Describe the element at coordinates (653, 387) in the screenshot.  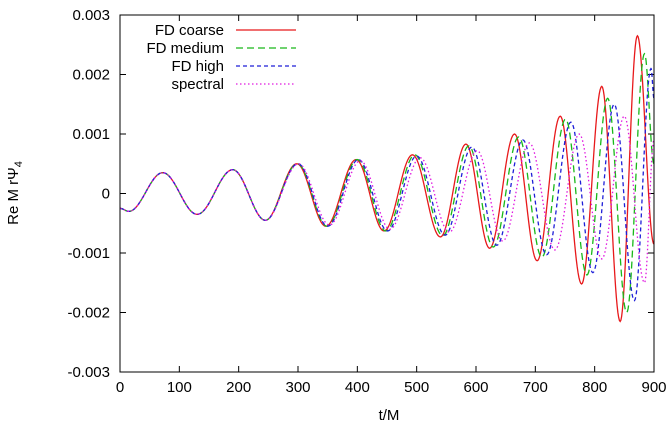
I see `x-tick-label: 900` at that location.